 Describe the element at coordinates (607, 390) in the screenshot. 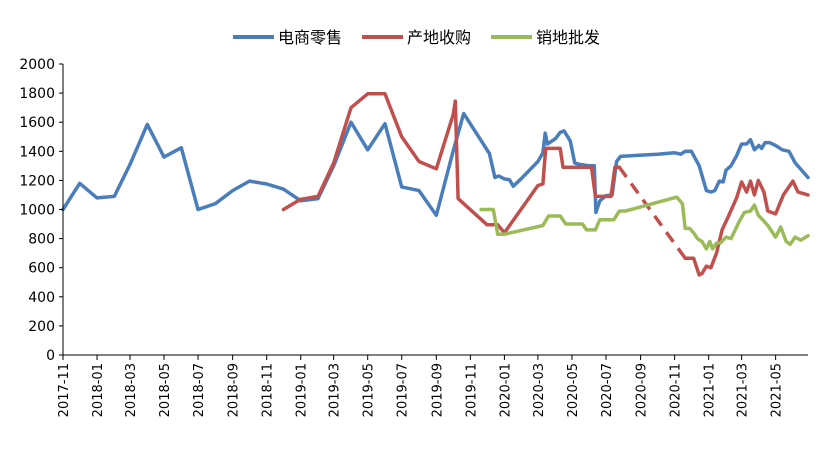

I see `x-tick-label: 2020-07` at that location.